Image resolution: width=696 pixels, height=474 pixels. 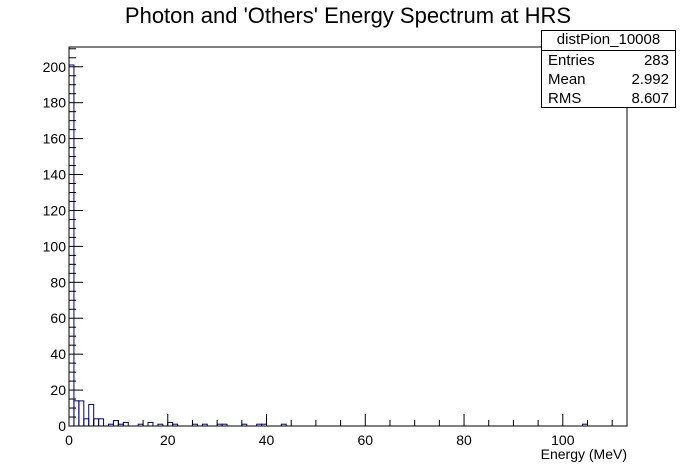 I want to click on x-tick-label: 20, so click(x=168, y=440).